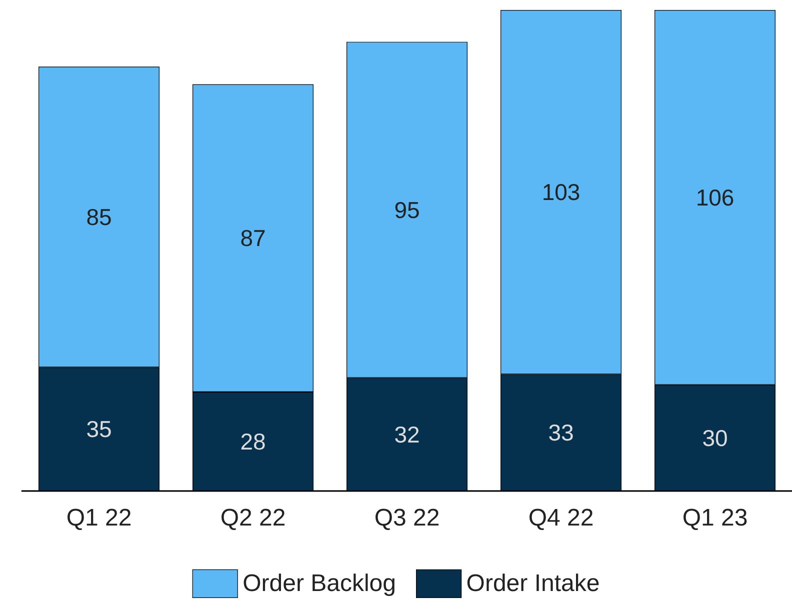 The height and width of the screenshot is (603, 792). What do you see at coordinates (99, 429) in the screenshot?
I see `data-label: 35` at bounding box center [99, 429].